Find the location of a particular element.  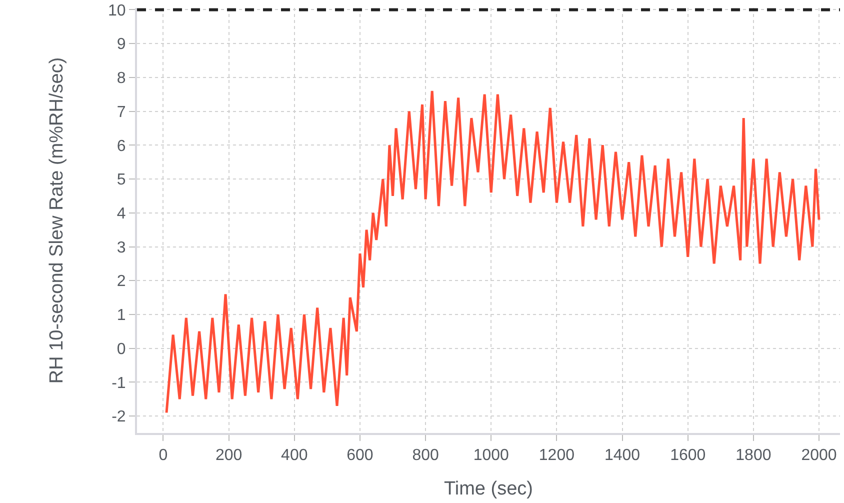

y-tick-label: 3 is located at coordinates (121, 247).